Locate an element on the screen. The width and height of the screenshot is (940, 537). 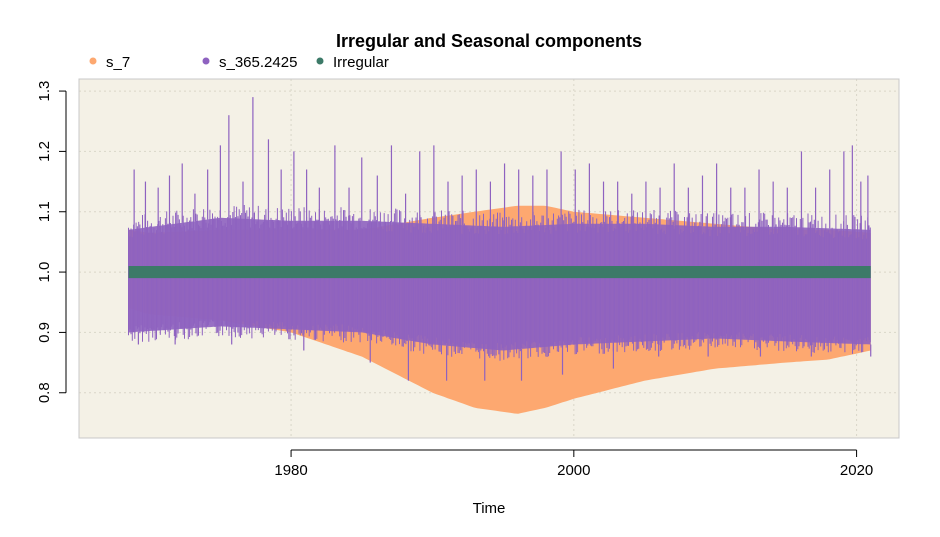
legend-label-1: s_365.2425 is located at coordinates (258, 62).